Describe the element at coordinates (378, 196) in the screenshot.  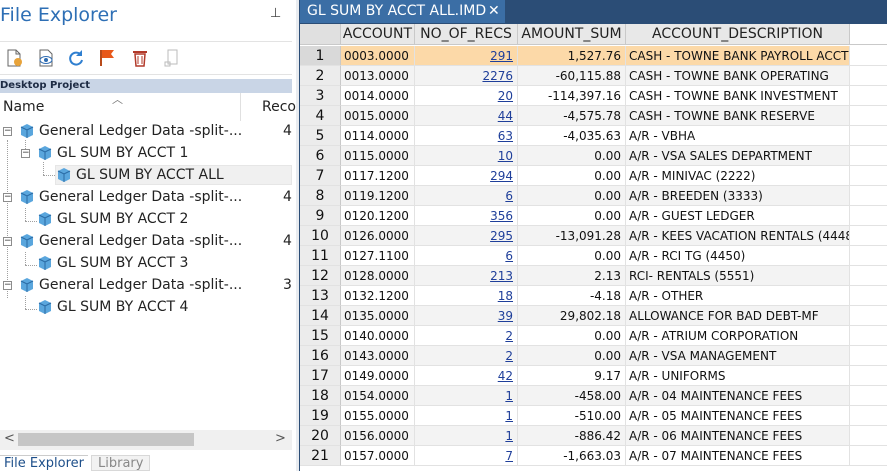
I see `account-cell: 0119.1200` at that location.